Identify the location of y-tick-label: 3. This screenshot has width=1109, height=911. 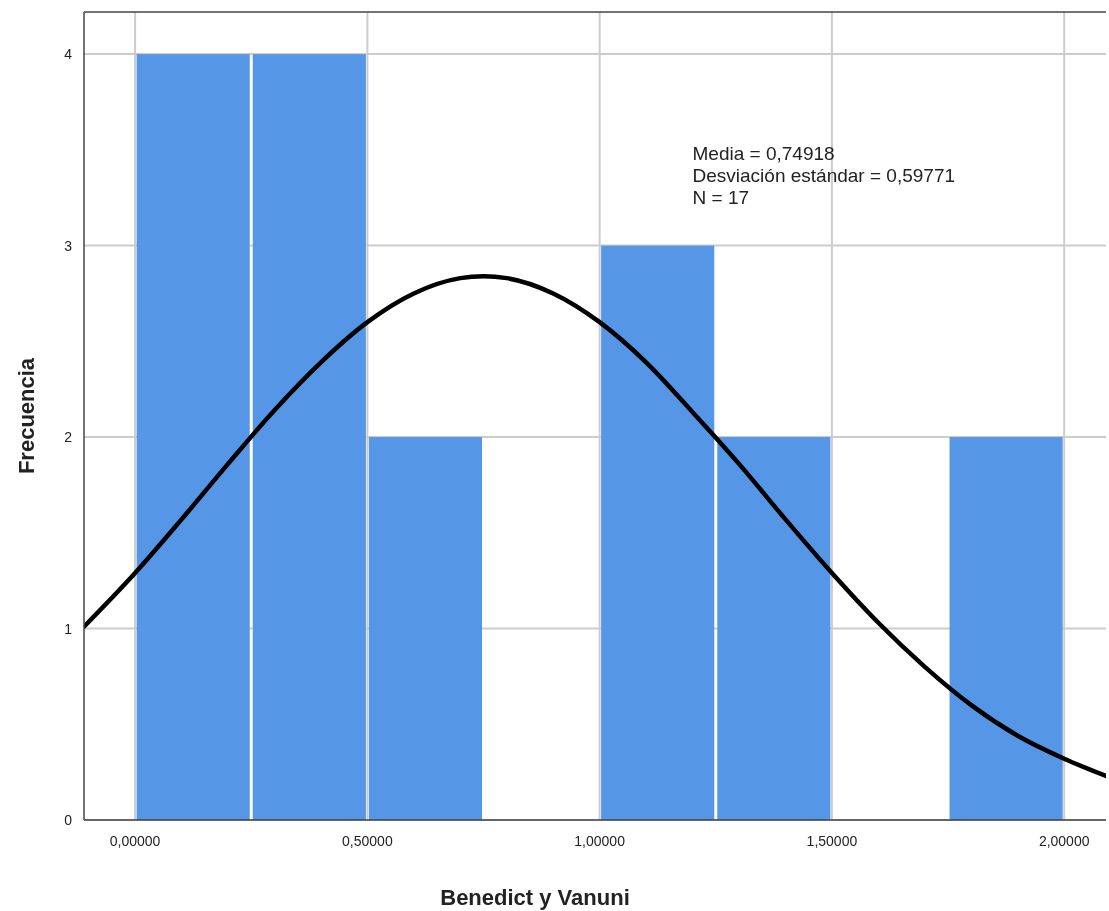
(68, 245).